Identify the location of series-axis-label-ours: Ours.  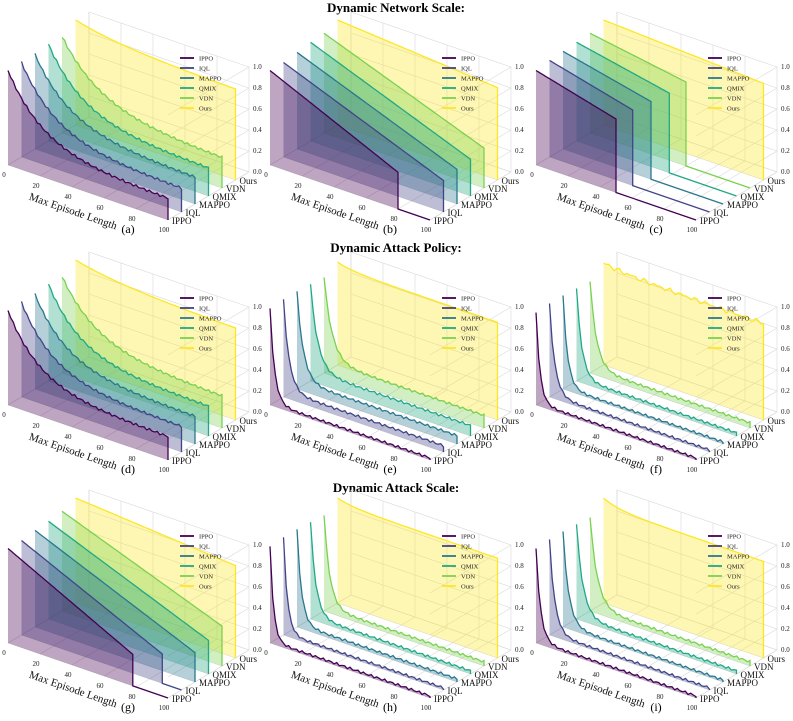
(249, 659).